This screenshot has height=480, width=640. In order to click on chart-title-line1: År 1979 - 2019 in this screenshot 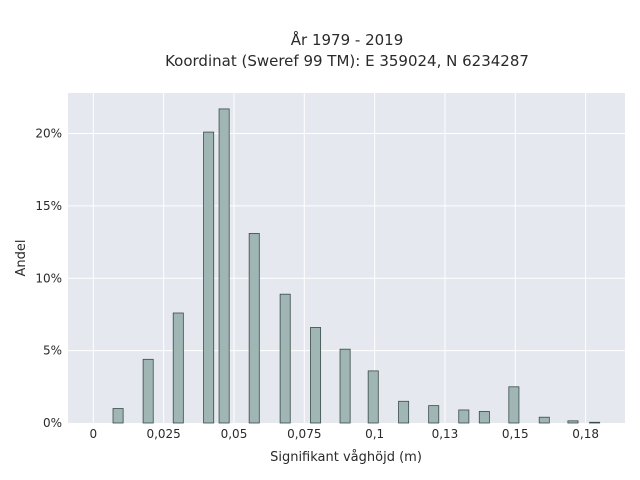, I will do `click(347, 39)`.